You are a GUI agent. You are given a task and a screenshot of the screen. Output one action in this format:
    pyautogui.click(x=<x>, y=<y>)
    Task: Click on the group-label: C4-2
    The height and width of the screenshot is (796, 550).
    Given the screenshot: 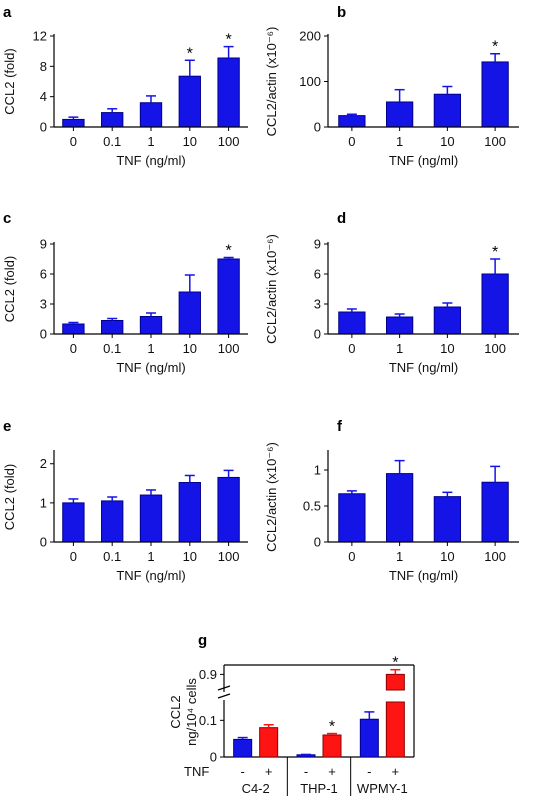 What is the action you would take?
    pyautogui.click(x=256, y=788)
    